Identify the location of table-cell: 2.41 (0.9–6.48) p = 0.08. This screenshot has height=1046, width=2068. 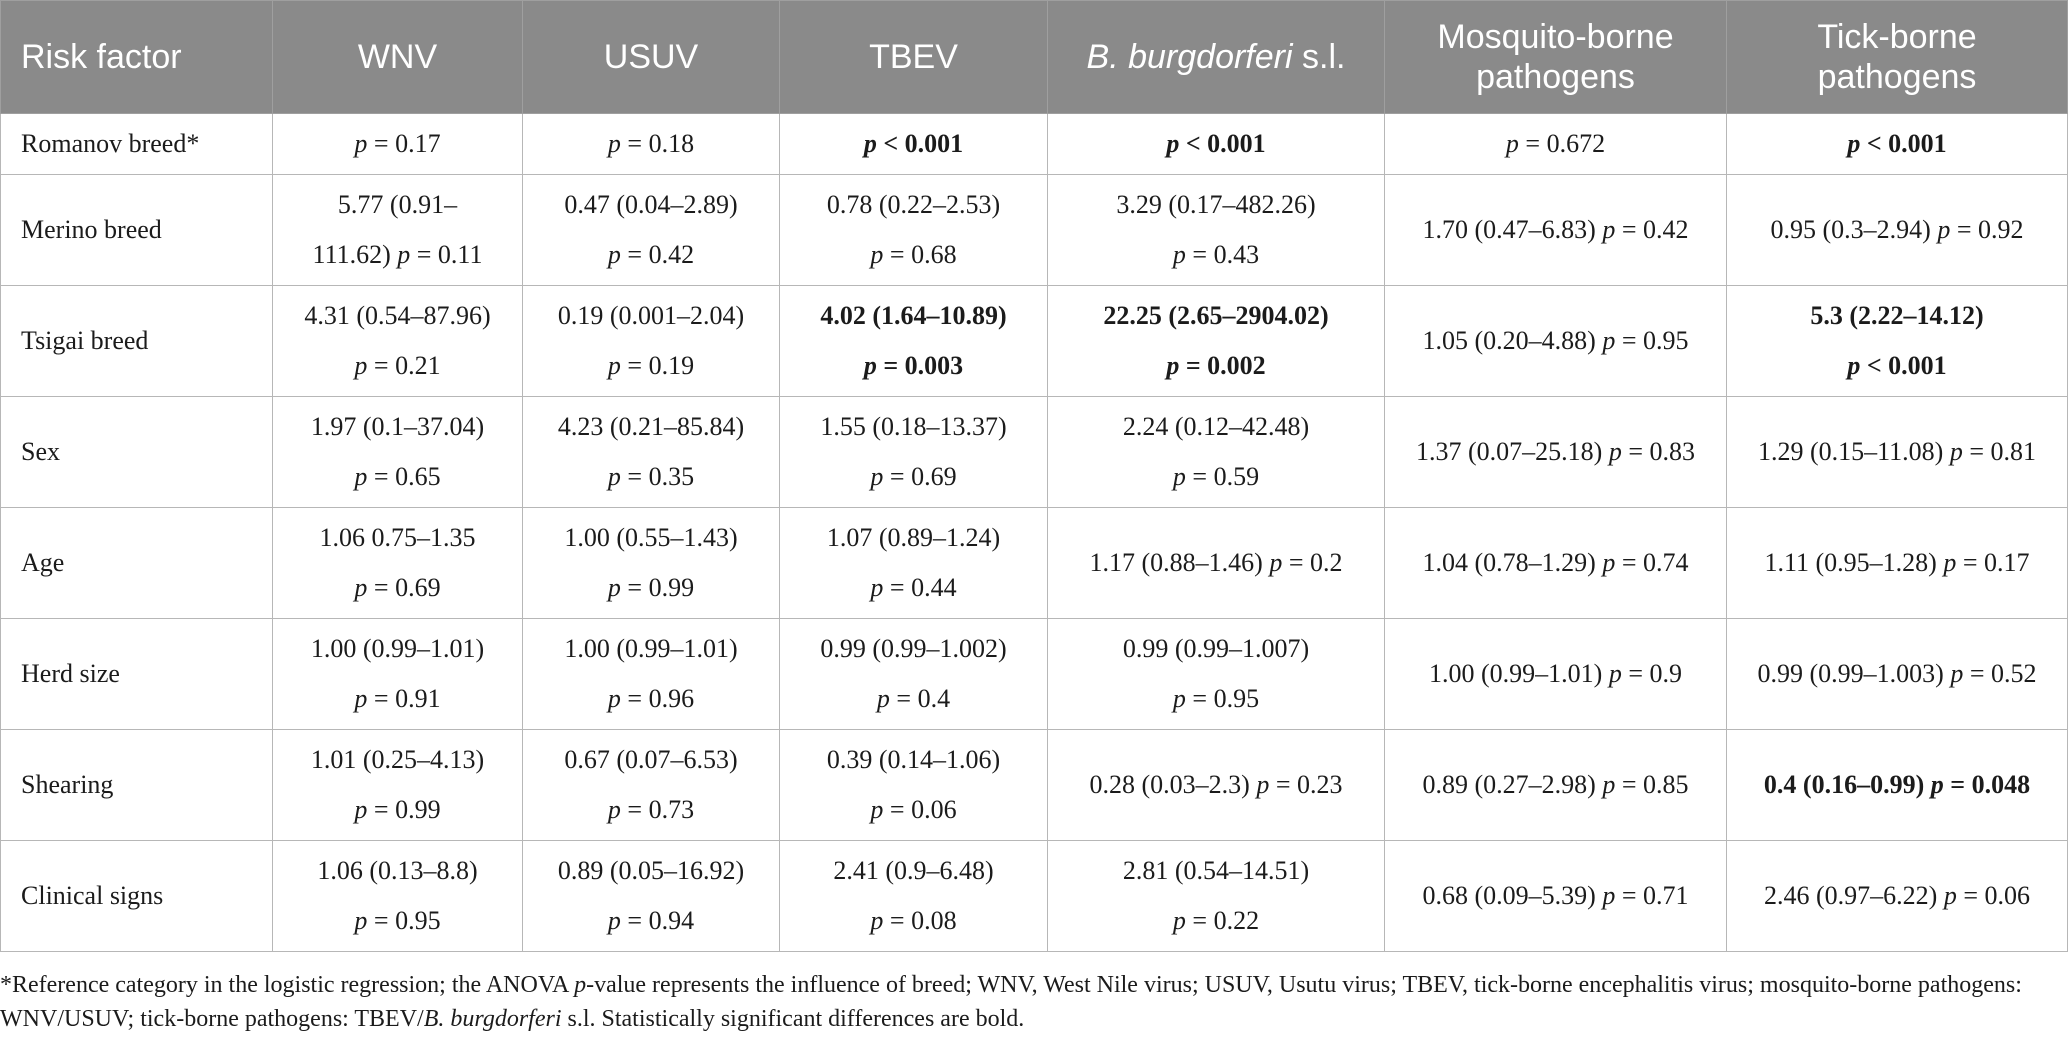
(913, 896).